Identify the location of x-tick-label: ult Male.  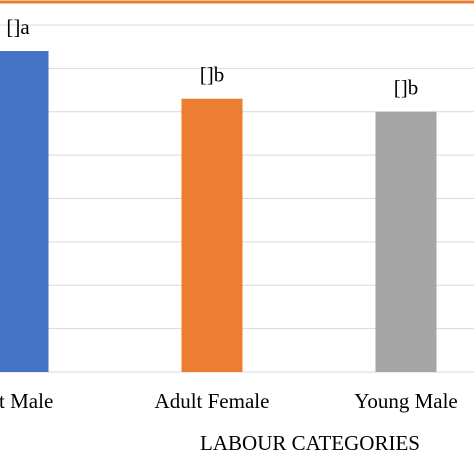
(26, 401).